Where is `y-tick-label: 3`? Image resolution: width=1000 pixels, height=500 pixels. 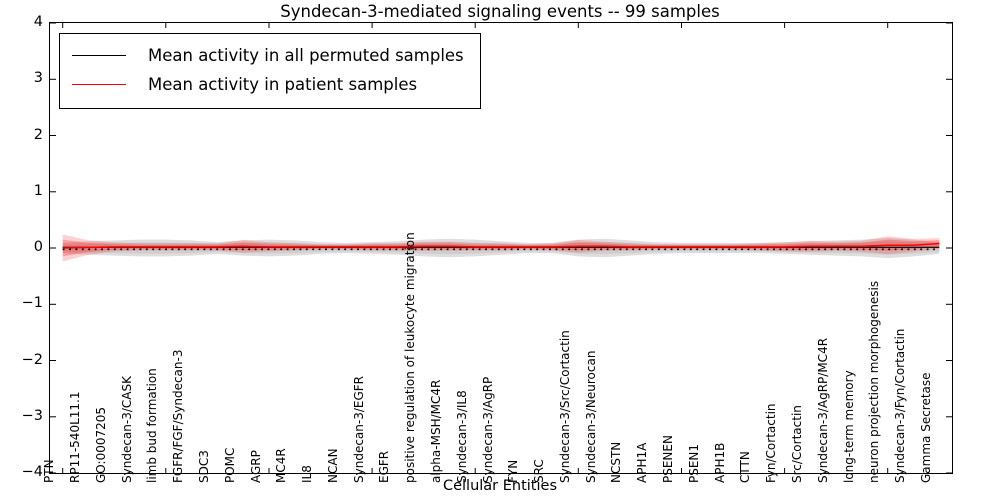
y-tick-label: 3 is located at coordinates (38, 78).